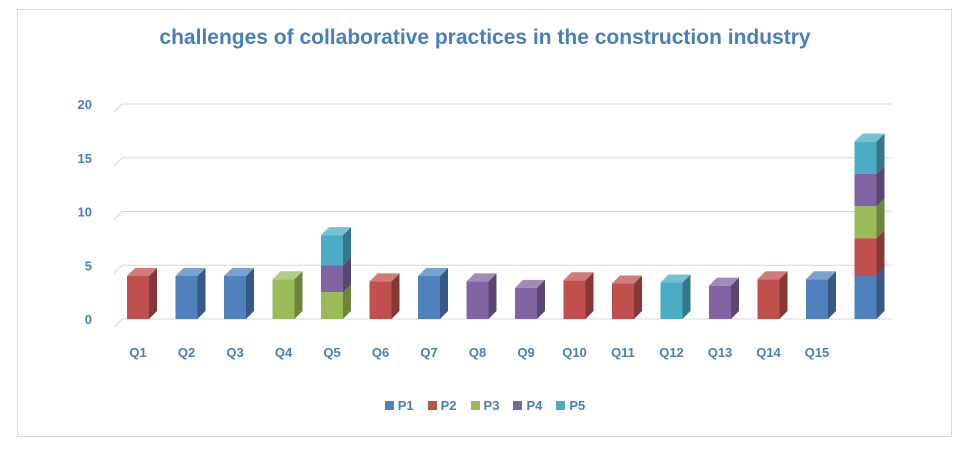 The width and height of the screenshot is (970, 450). What do you see at coordinates (137, 352) in the screenshot?
I see `x-tick-label: Q1` at bounding box center [137, 352].